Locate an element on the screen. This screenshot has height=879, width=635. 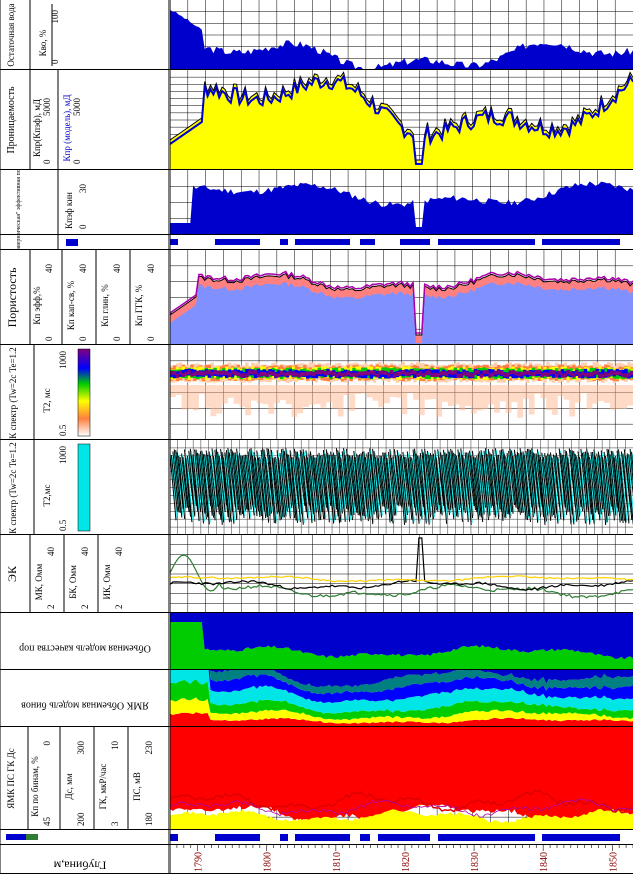
track-gk is located at coordinates (401, 778).